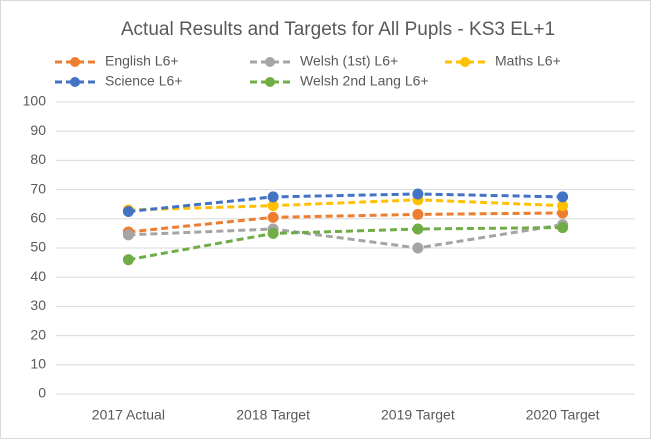 The image size is (651, 439). What do you see at coordinates (364, 81) in the screenshot?
I see `legend-label: Welsh 2nd Lang L6+` at bounding box center [364, 81].